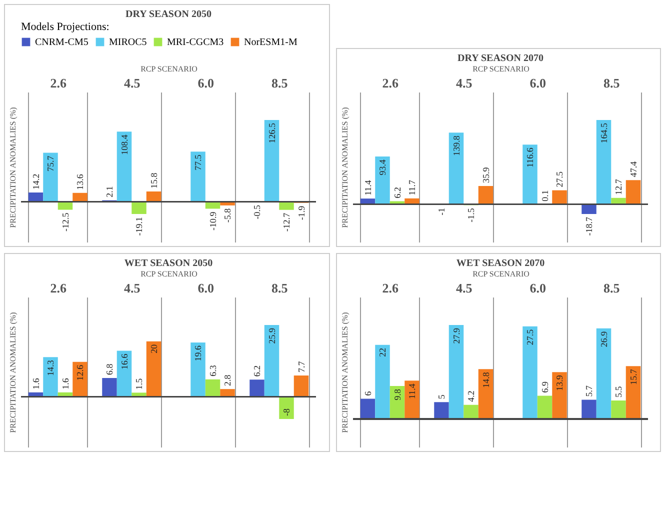 The image size is (665, 510). What do you see at coordinates (271, 133) in the screenshot?
I see `data-label: 126.5` at bounding box center [271, 133].